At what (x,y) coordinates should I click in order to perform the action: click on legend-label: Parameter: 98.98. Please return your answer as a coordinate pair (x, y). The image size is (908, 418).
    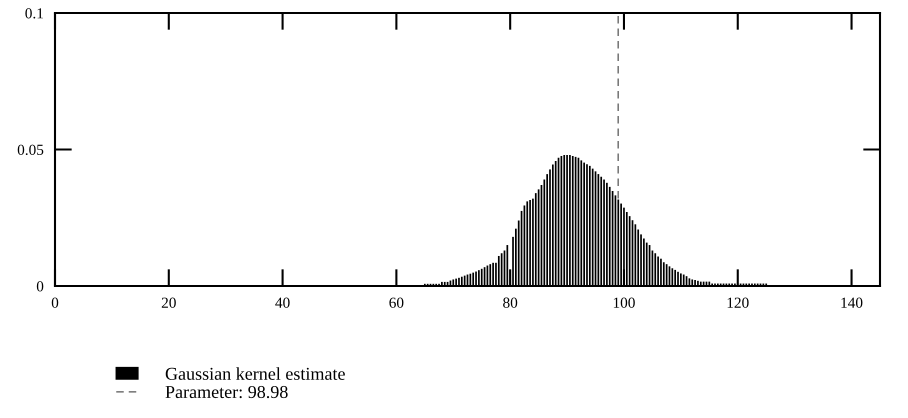
    Looking at the image, I should click on (227, 392).